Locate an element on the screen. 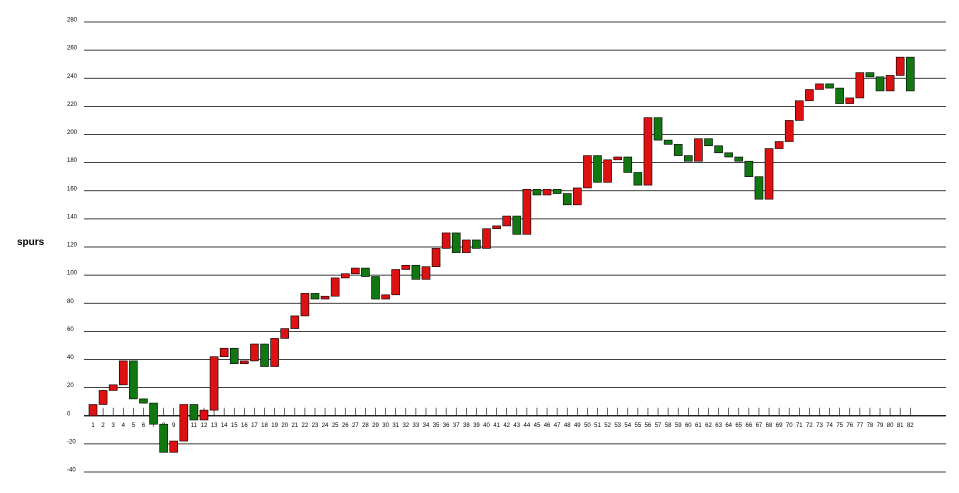 The height and width of the screenshot is (493, 959). x-tick-label: 61 is located at coordinates (698, 426).